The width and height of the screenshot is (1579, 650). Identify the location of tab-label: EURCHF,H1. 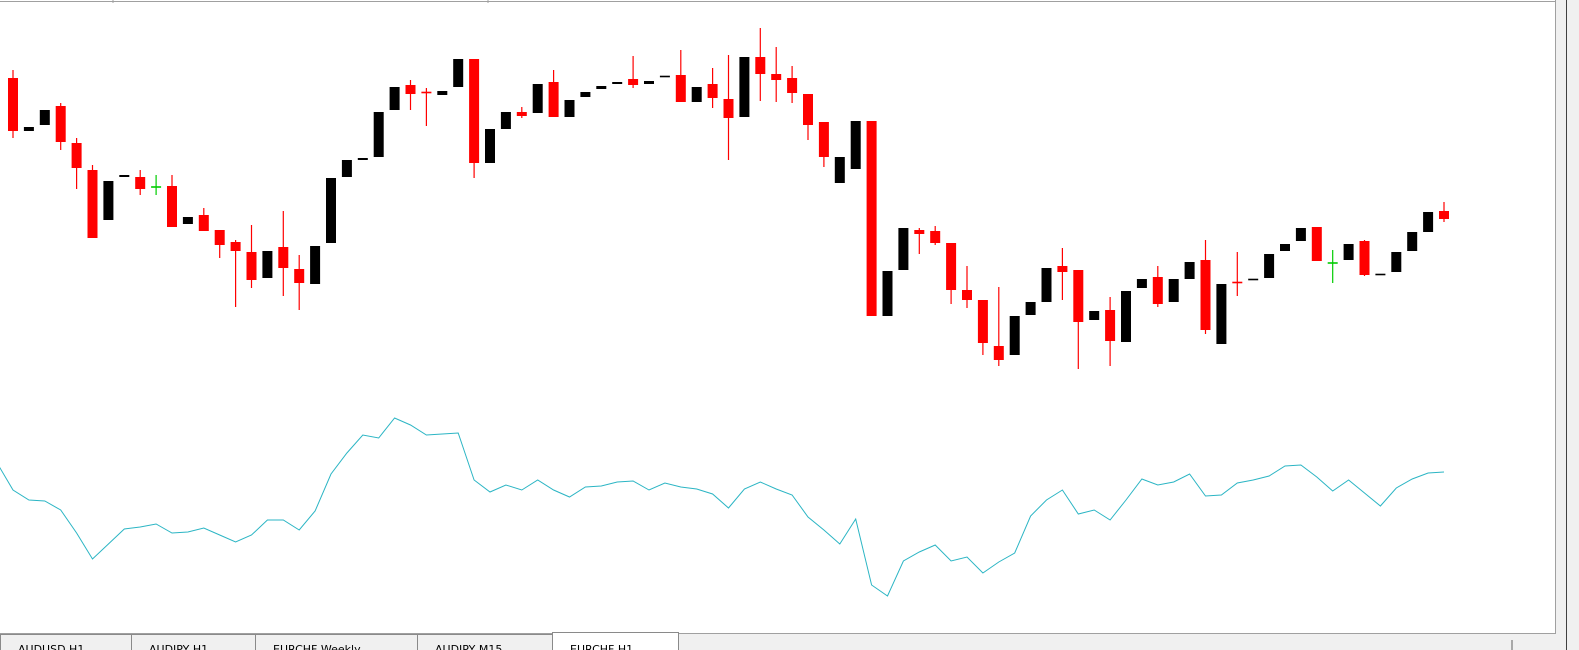
(601, 646).